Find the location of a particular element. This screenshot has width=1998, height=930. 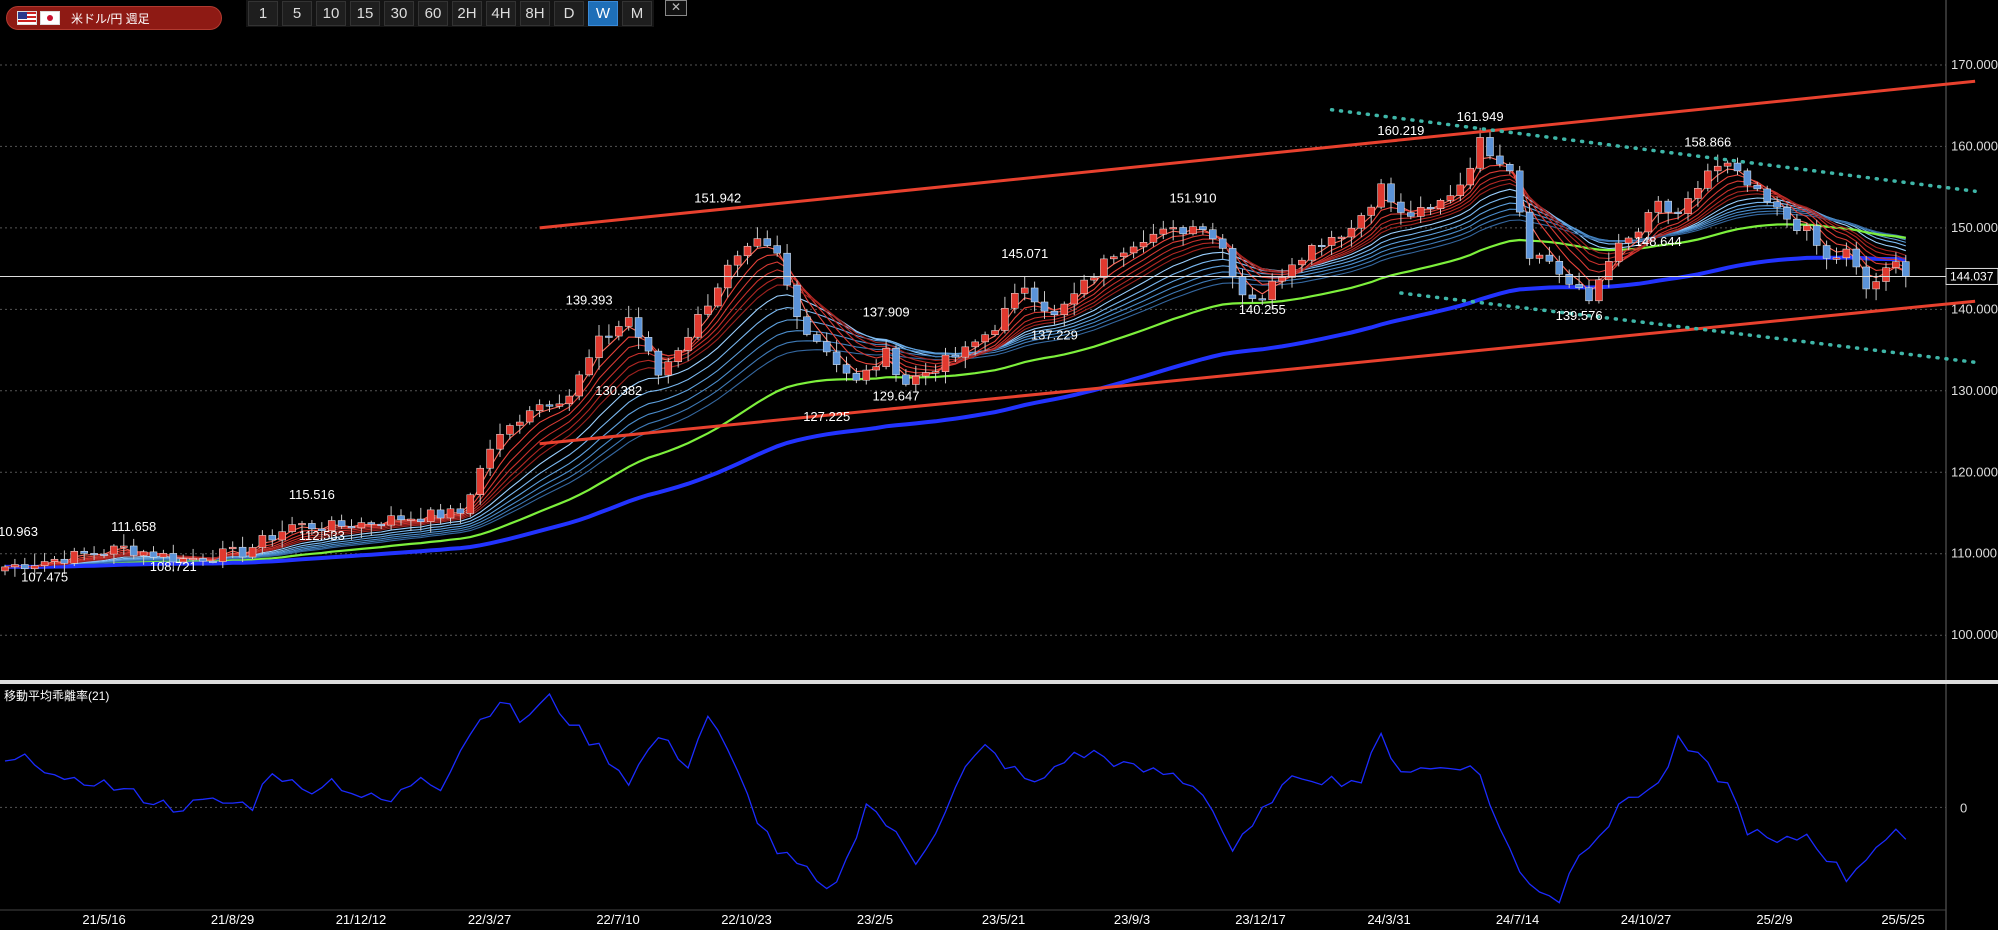

x-tick-label: 21/5/16 is located at coordinates (103, 919).